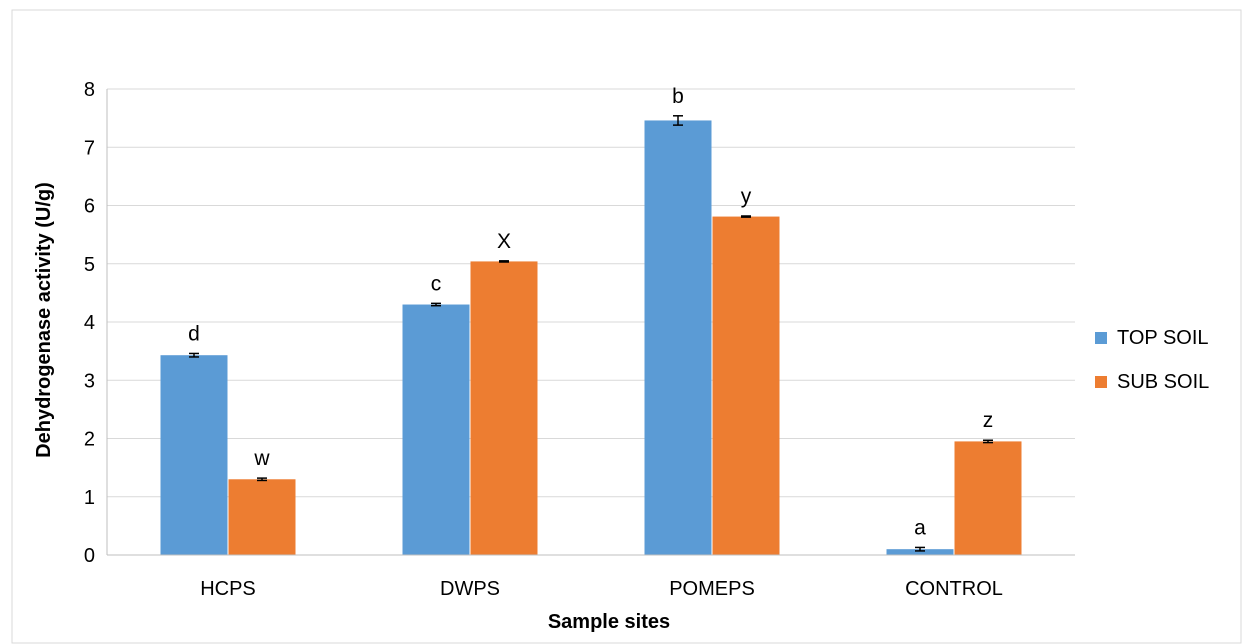 This screenshot has height=644, width=1242. I want to click on x-tick-label: HCPS, so click(228, 589).